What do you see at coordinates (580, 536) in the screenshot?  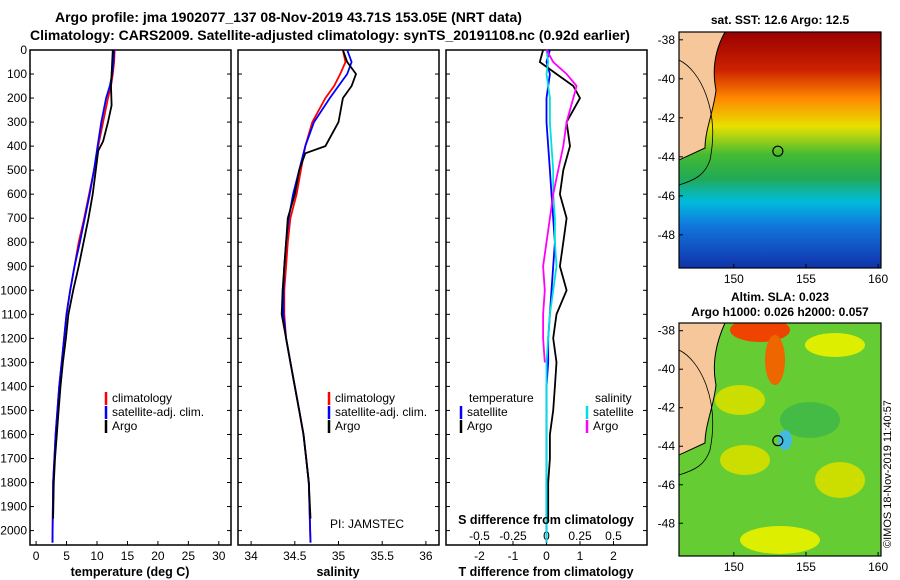 I see `x2-tick-label: 0.25` at bounding box center [580, 536].